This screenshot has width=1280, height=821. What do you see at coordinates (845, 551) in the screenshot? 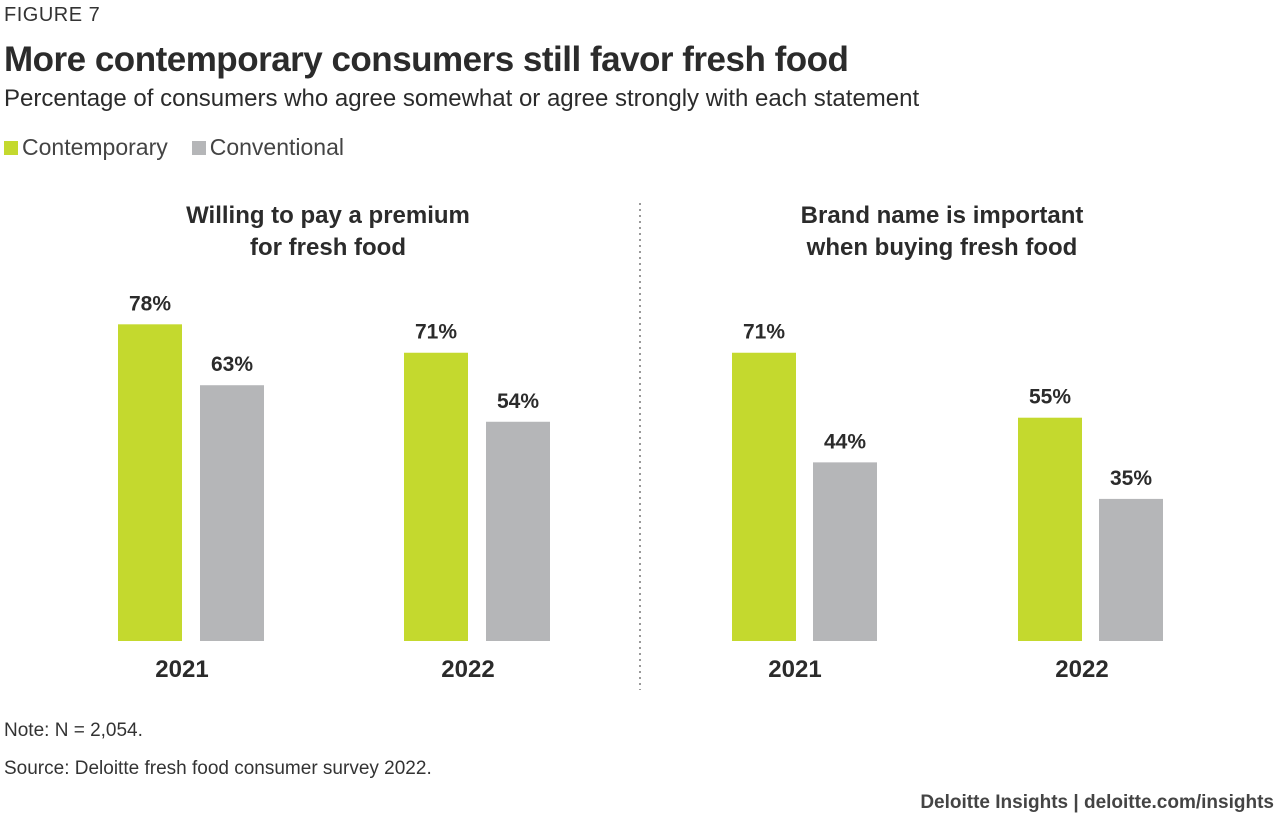
I see `bar-2-2021-conventional` at bounding box center [845, 551].